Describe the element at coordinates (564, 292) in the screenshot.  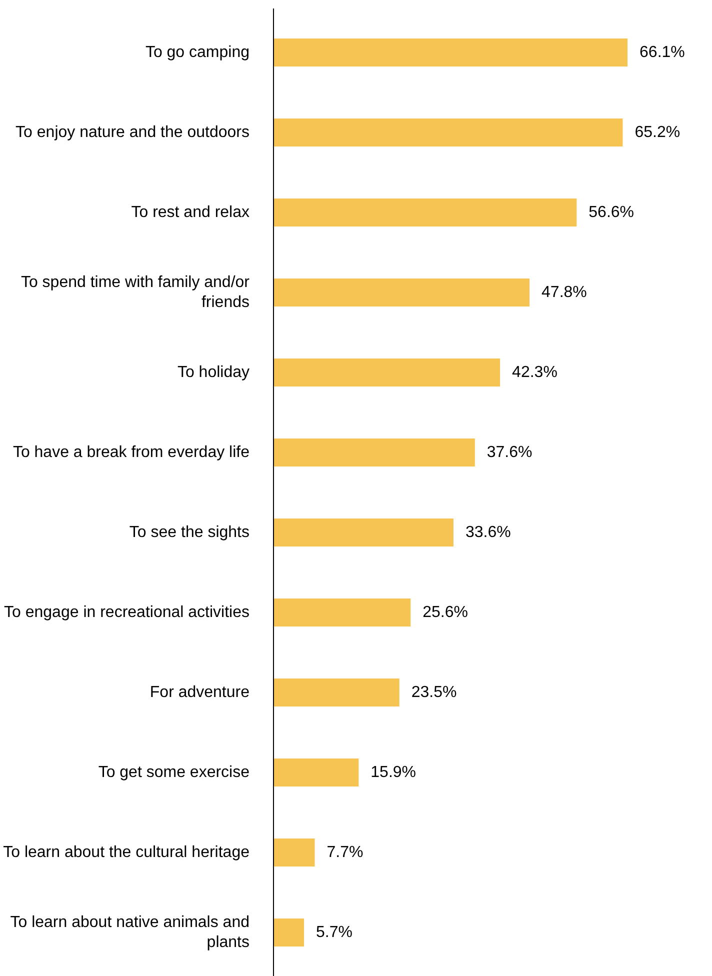
I see `data-label: 47.8%` at that location.